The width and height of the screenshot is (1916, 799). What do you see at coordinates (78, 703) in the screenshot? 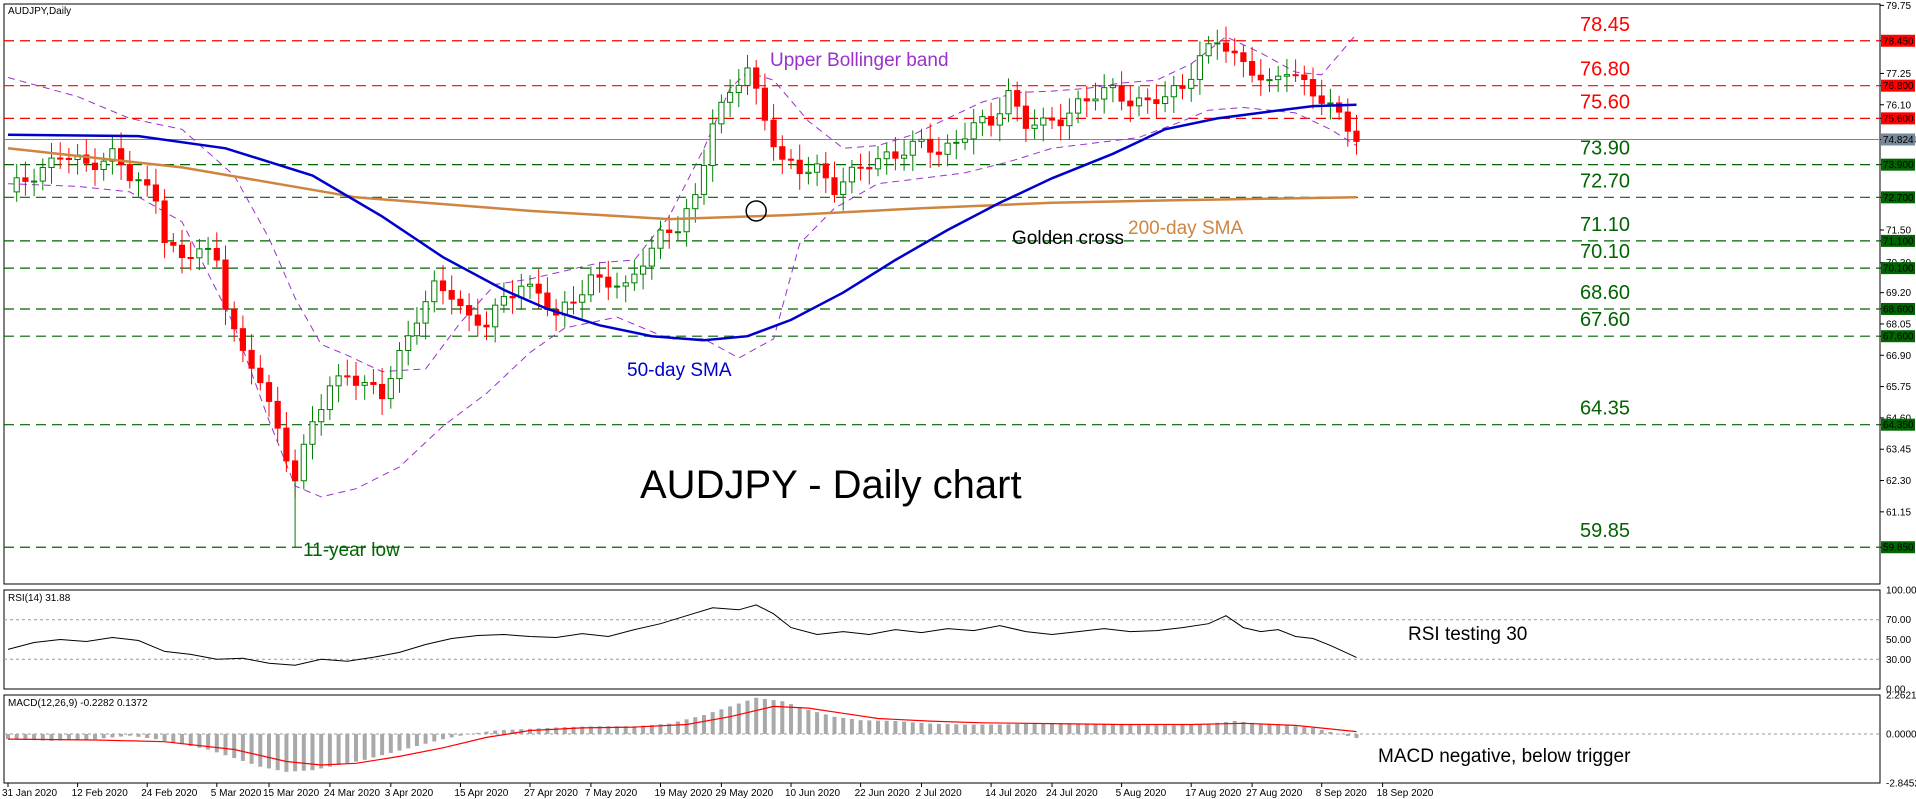
I see `macd-title: MACD(12,26,9) -0.2282 0.1372` at bounding box center [78, 703].